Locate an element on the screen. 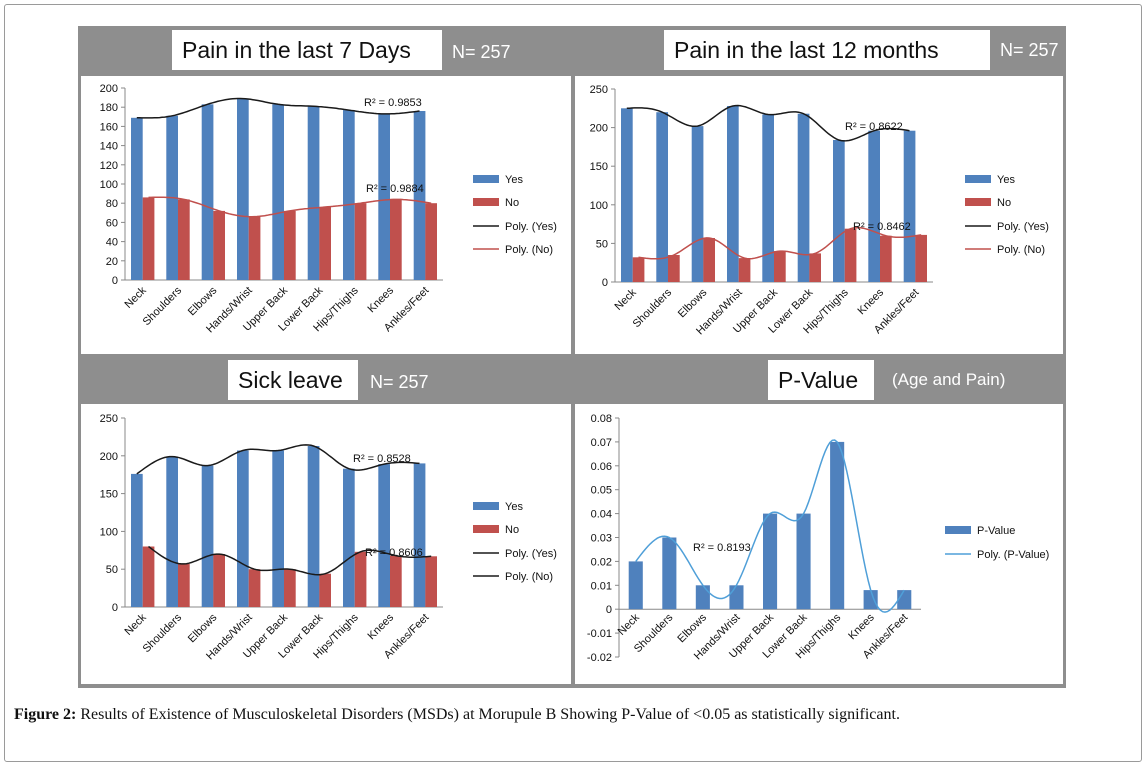 This screenshot has width=1148, height=767. y-tick-label: 80 is located at coordinates (112, 204).